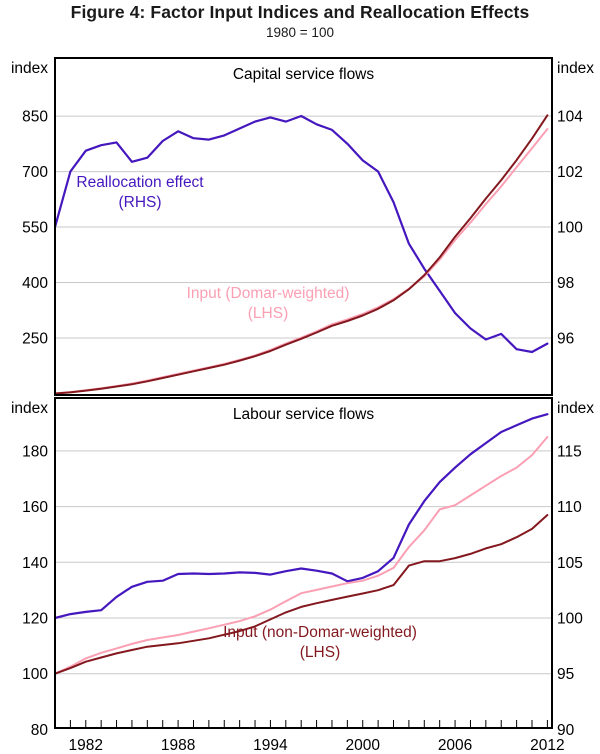  I want to click on annotation-realloc-label: Reallocation effect, so click(140, 182).